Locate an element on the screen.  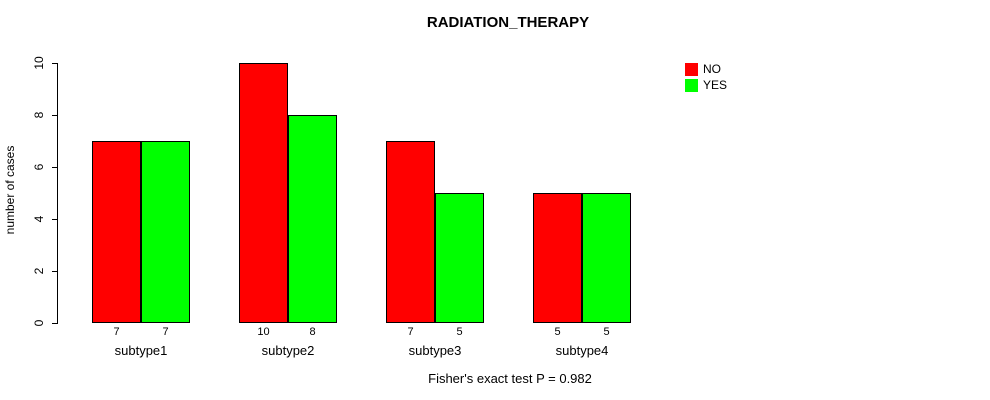
category-label-subtype1: subtype1 is located at coordinates (141, 350).